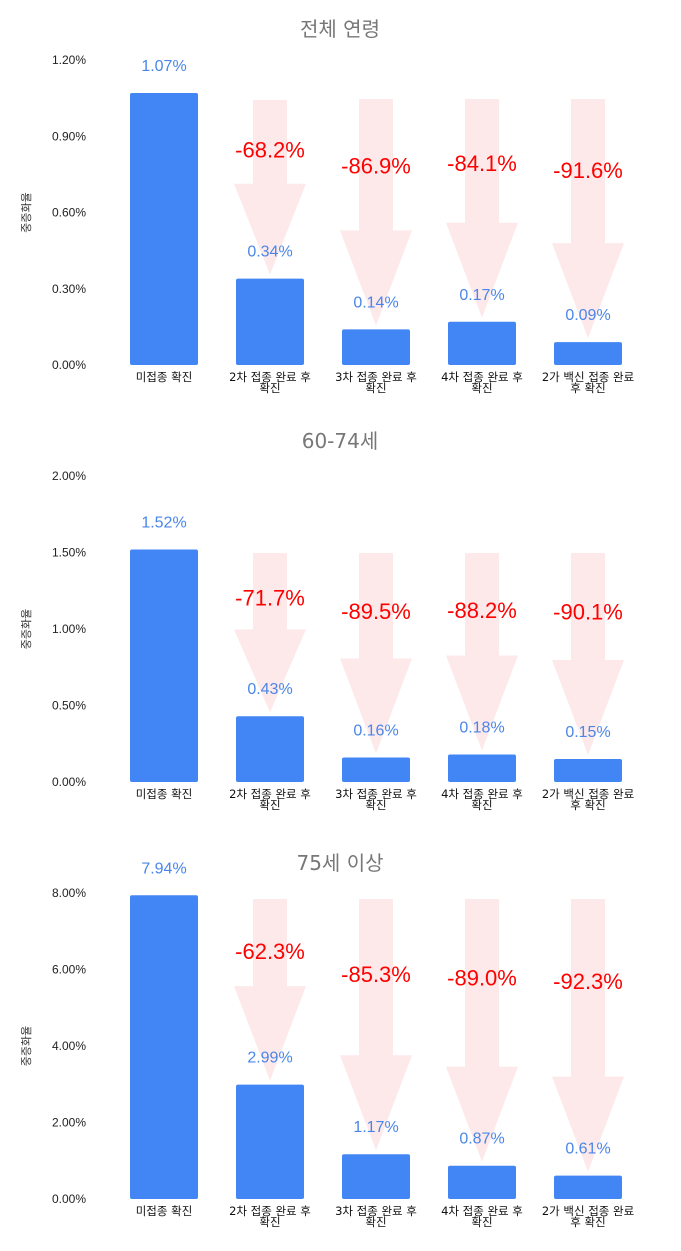 This screenshot has width=681, height=1251. What do you see at coordinates (375, 1127) in the screenshot?
I see `bar-value-label: 1.17%` at bounding box center [375, 1127].